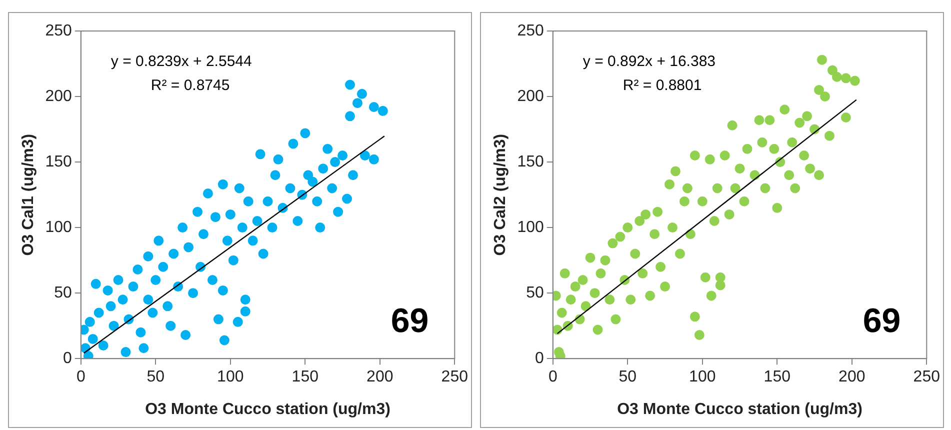 The width and height of the screenshot is (951, 430). What do you see at coordinates (501, 195) in the screenshot?
I see `y-axis-title: O3 Cal2 (ug/m3)` at bounding box center [501, 195].